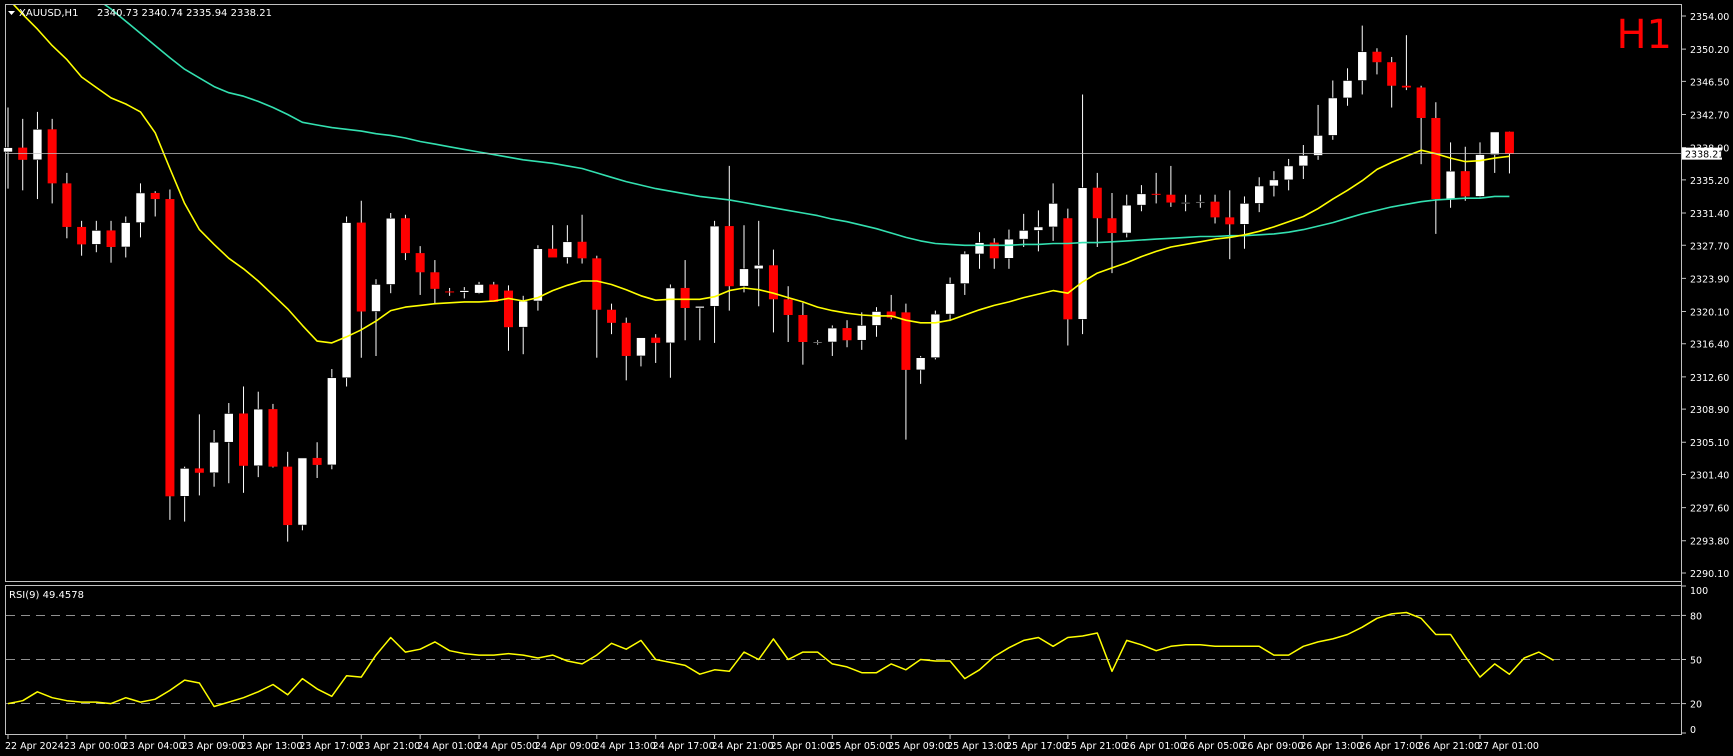 This screenshot has width=1733, height=756. What do you see at coordinates (1709, 115) in the screenshot?
I see `price-tick-label: 2342.70` at bounding box center [1709, 115].